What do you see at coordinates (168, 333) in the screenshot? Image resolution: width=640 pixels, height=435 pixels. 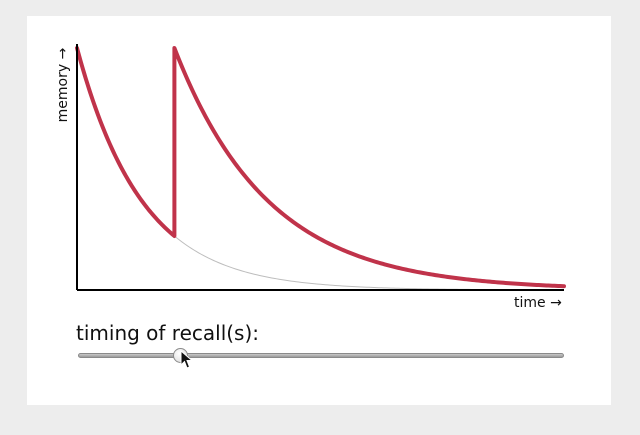 I see `slider-label: timing of recall(s):` at bounding box center [168, 333].